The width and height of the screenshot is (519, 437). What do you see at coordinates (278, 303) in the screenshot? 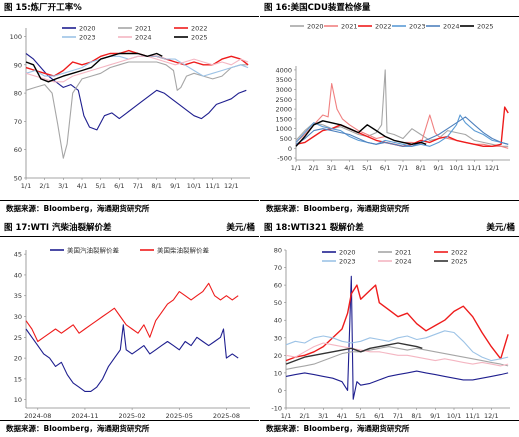
I see `y-tick-label: 50` at bounding box center [278, 303].